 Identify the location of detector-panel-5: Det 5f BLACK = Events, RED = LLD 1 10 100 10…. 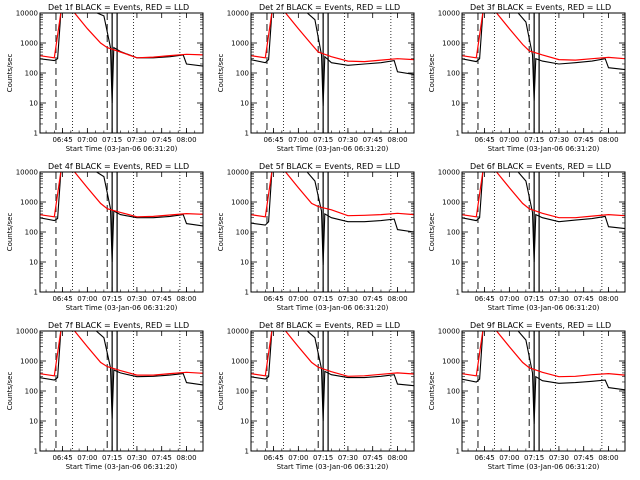
(316, 237).